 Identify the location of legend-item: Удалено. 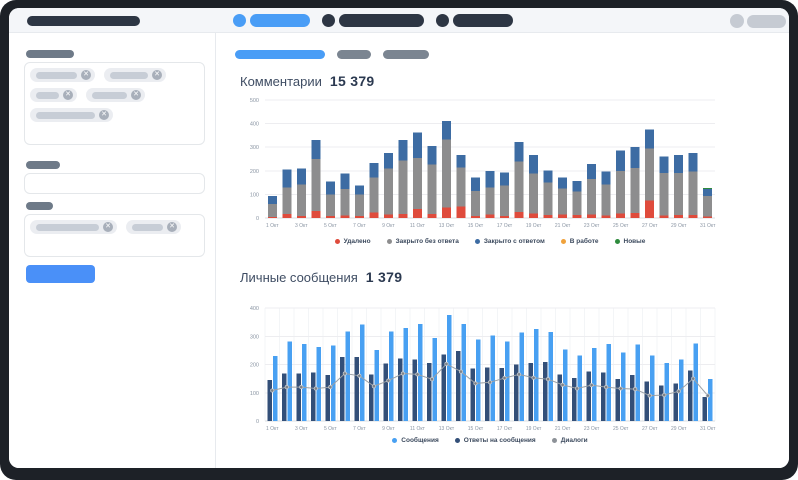
(352, 241).